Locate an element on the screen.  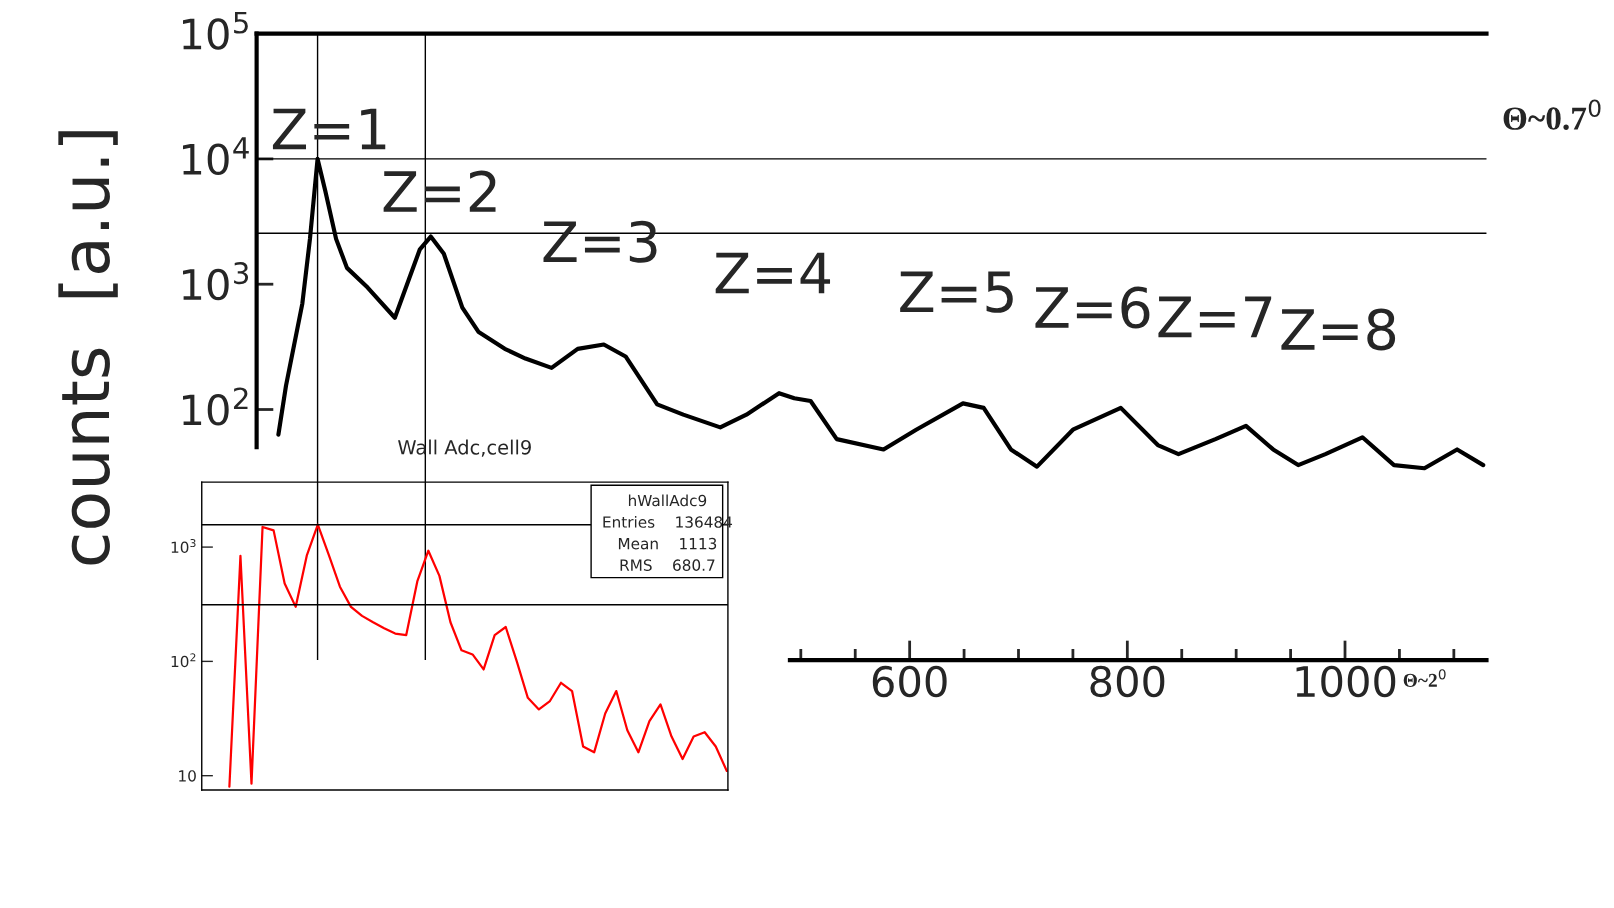
y-tick-label: 10 is located at coordinates (187, 776).